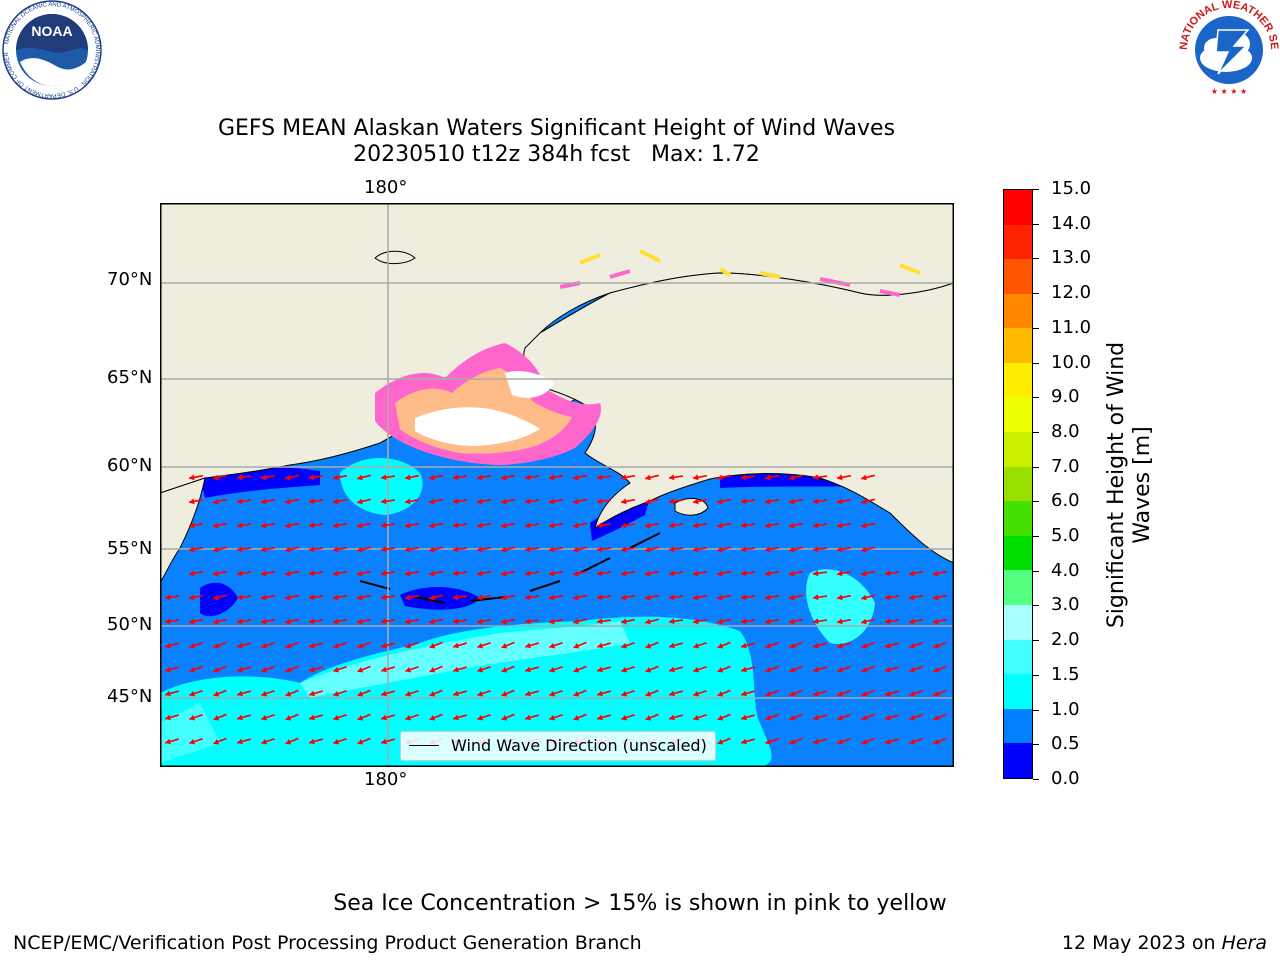  I want to click on colorbar-tick-label: 3.0, so click(1065, 605).